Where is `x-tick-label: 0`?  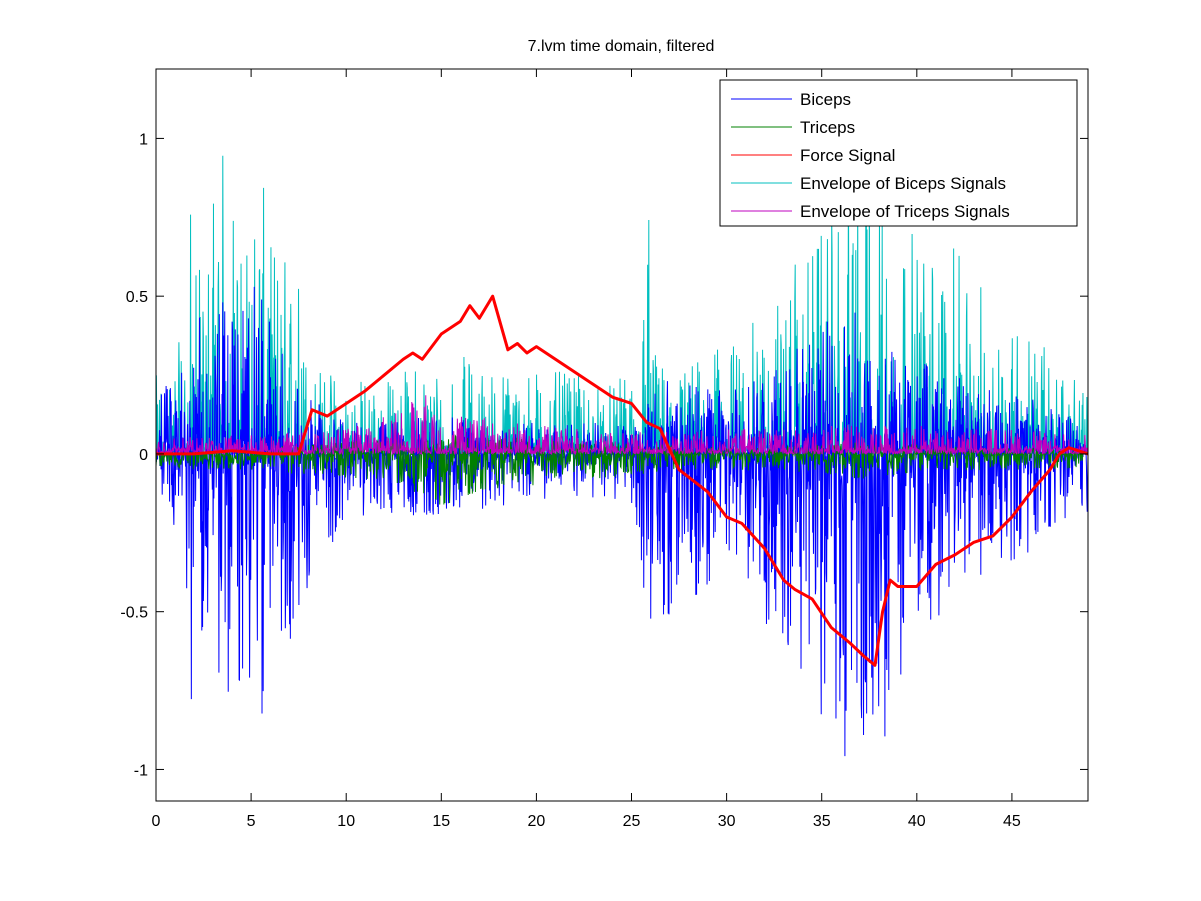 x-tick-label: 0 is located at coordinates (156, 821).